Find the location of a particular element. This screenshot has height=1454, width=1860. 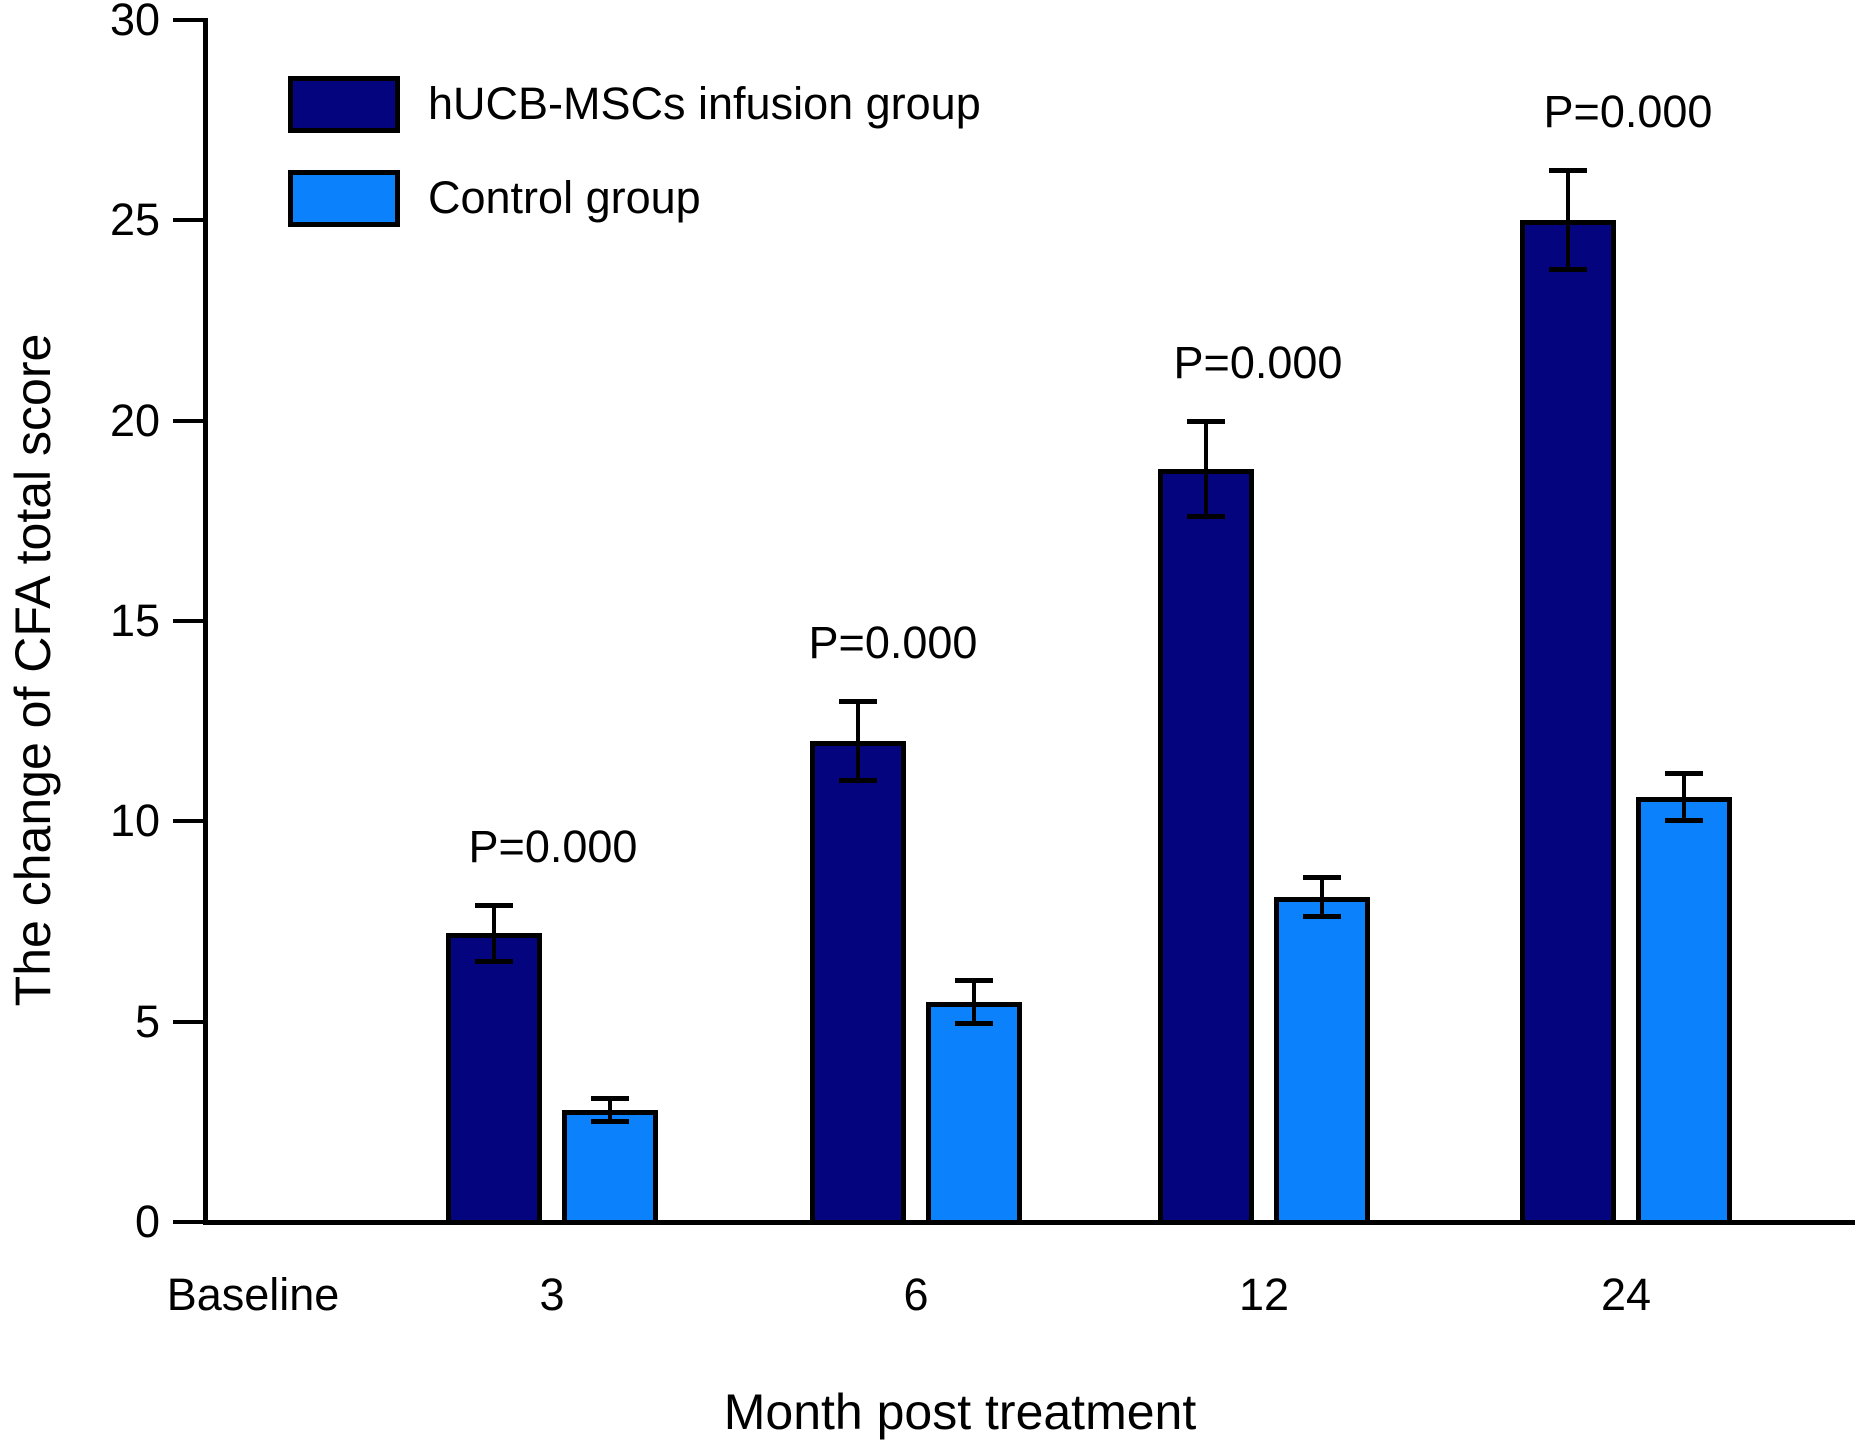

category-label-3: 3 is located at coordinates (552, 1294).